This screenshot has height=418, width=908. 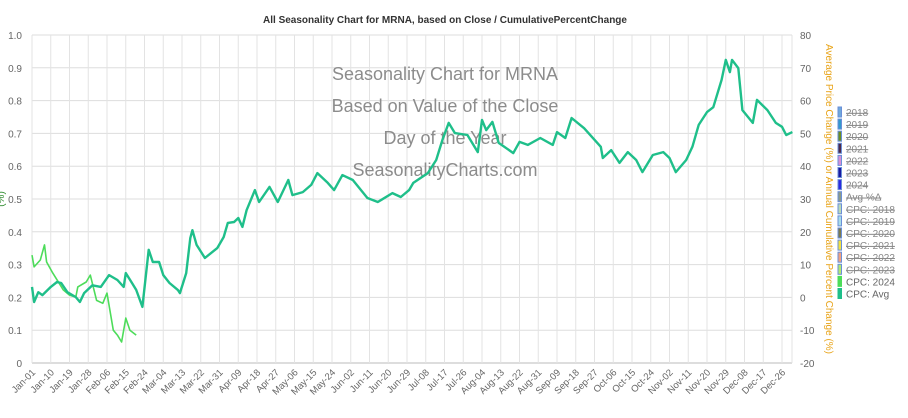 I want to click on watermark-line-3: Day of the Year, so click(x=444, y=138).